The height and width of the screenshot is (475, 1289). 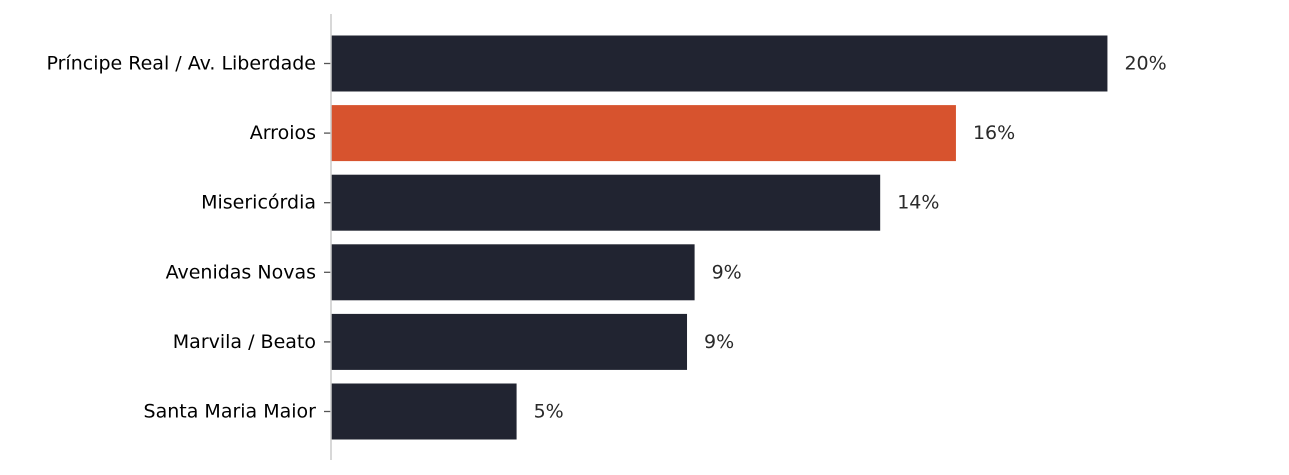 I want to click on category-label-2: Misericórdia, so click(x=258, y=203).